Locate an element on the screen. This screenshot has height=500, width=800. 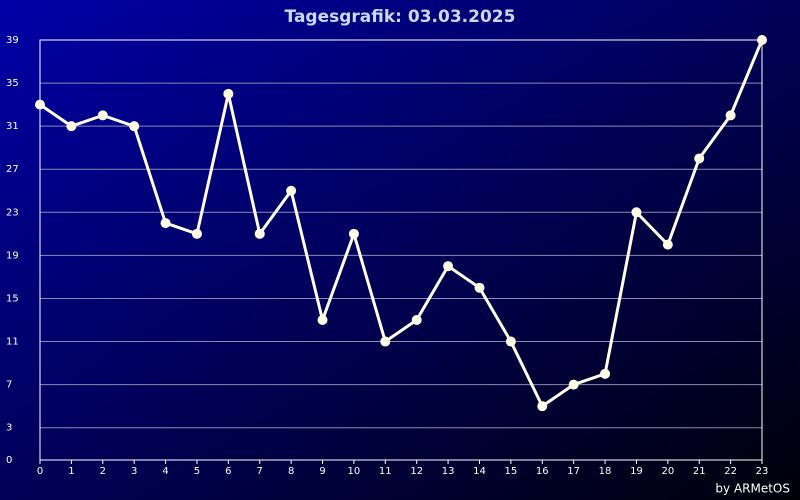
x-tick-label: 10 is located at coordinates (354, 471).